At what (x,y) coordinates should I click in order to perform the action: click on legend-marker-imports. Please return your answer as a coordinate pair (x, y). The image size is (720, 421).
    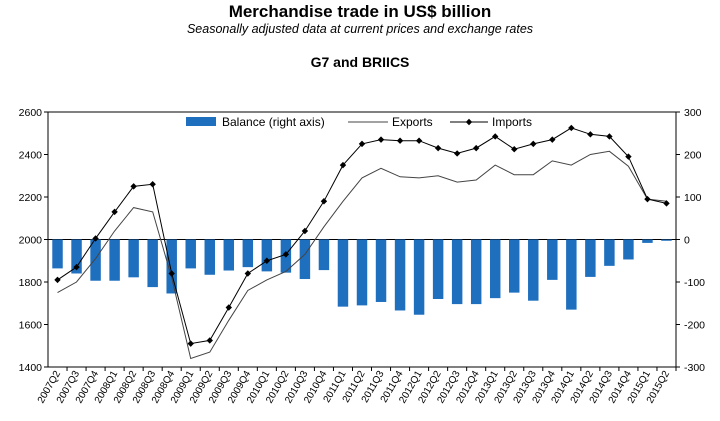
    Looking at the image, I should click on (469, 122).